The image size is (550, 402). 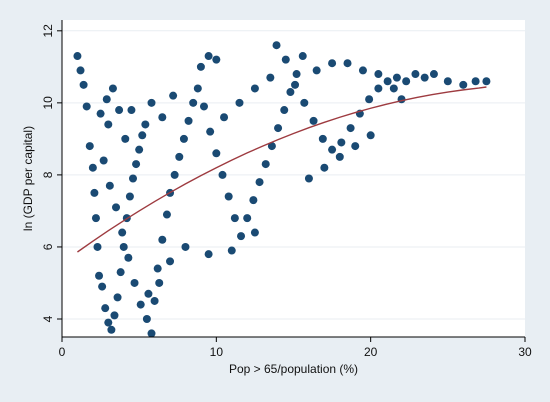 What do you see at coordinates (48, 31) in the screenshot?
I see `y-tick-label-4: 12` at bounding box center [48, 31].